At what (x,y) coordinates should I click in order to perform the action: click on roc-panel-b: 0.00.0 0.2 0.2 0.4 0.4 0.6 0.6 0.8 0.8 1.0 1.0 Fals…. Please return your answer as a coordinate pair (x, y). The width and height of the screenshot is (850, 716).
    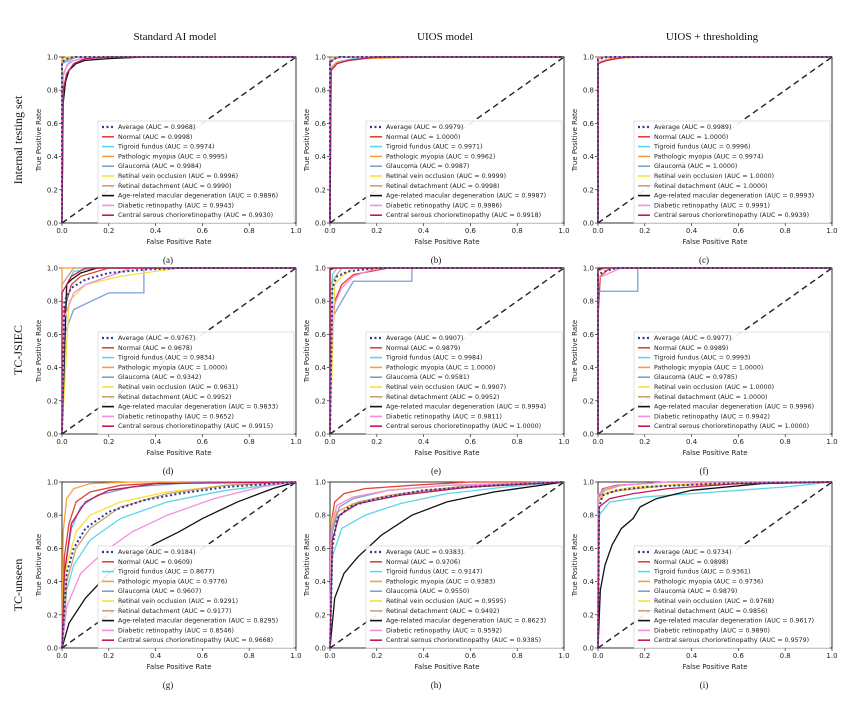
    Looking at the image, I should click on (436, 160).